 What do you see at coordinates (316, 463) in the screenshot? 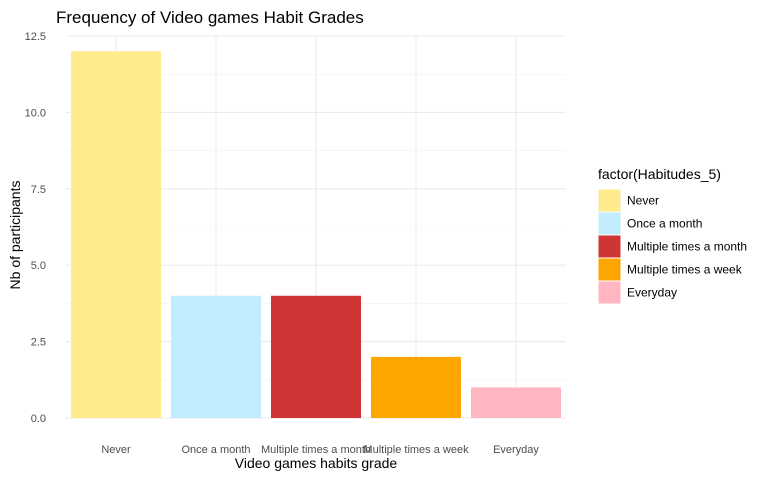
I see `x-axis-title: Video games habits grade` at bounding box center [316, 463].